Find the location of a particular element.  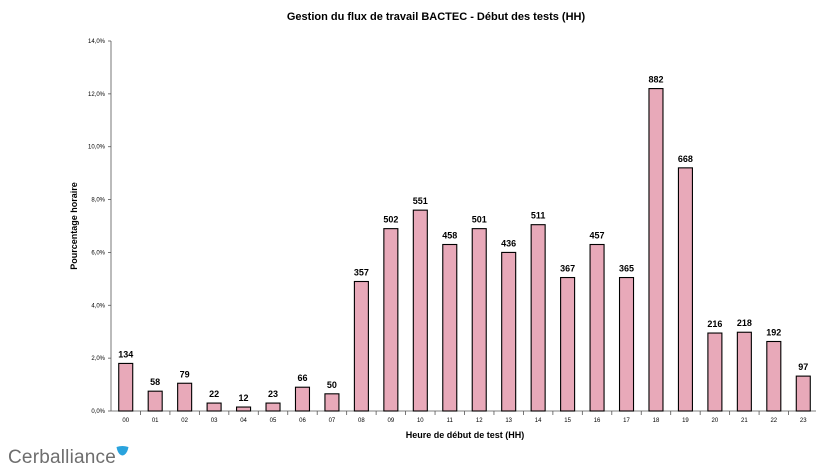

x-tick-label: 09 is located at coordinates (391, 421).